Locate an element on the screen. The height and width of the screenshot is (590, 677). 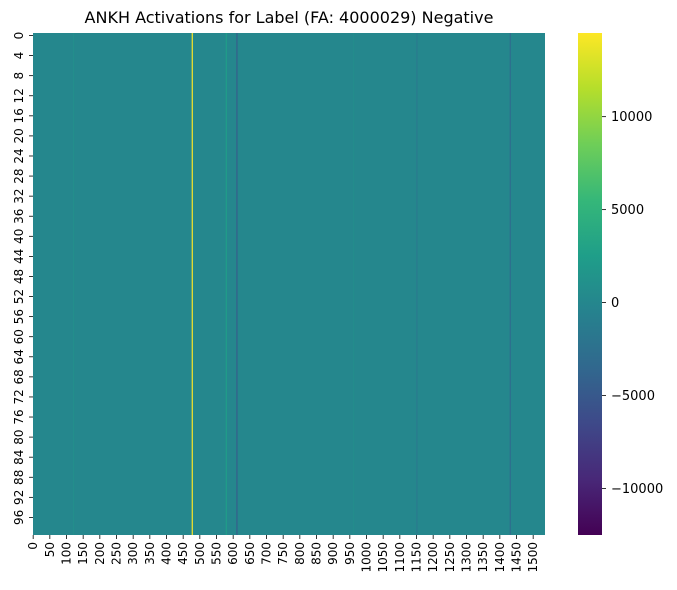
y-tick-label: 56 is located at coordinates (19, 316).